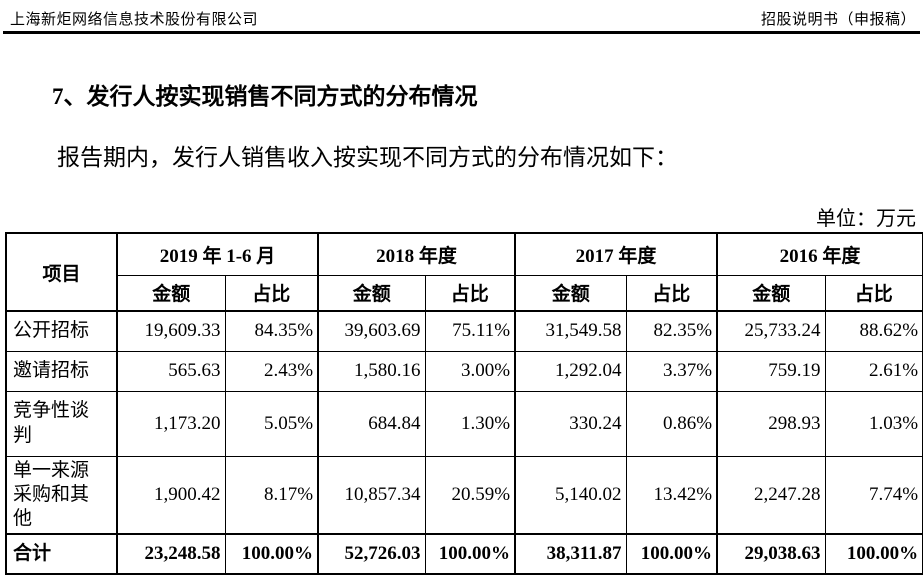 This screenshot has height=584, width=923. Describe the element at coordinates (470, 331) in the screenshot. I see `table-cell-ratio: 75.11%` at that location.